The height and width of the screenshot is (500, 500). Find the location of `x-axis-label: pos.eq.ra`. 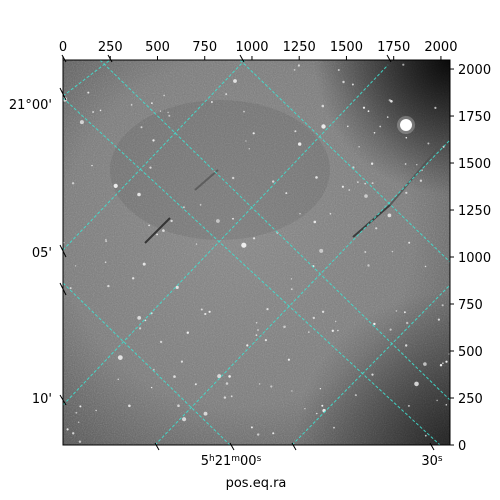

x-axis-label: pos.eq.ra is located at coordinates (256, 483).